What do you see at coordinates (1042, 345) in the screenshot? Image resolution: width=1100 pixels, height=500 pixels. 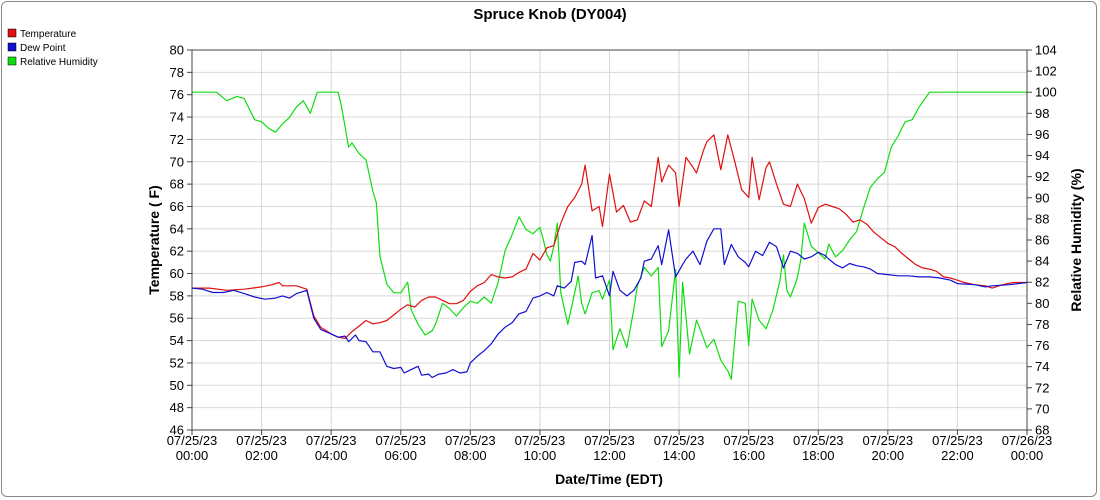 I see `right-tick-label: 76` at bounding box center [1042, 345].